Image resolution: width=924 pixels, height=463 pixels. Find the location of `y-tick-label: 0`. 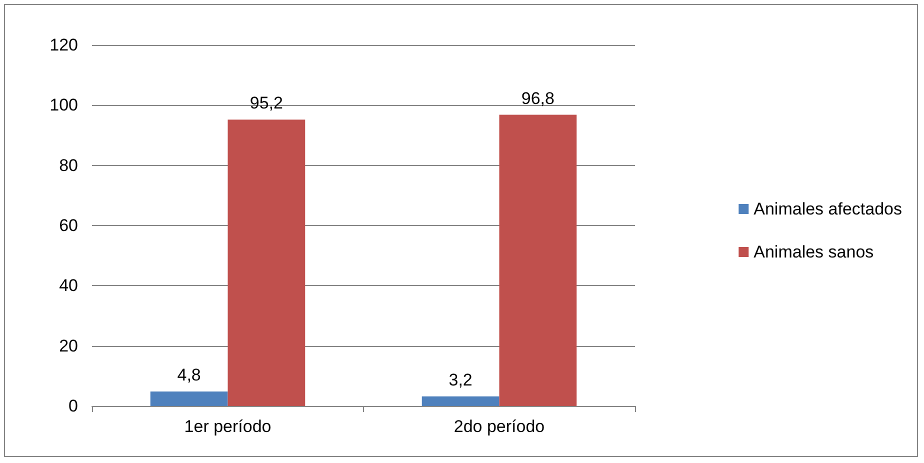

y-tick-label: 0 is located at coordinates (73, 406).